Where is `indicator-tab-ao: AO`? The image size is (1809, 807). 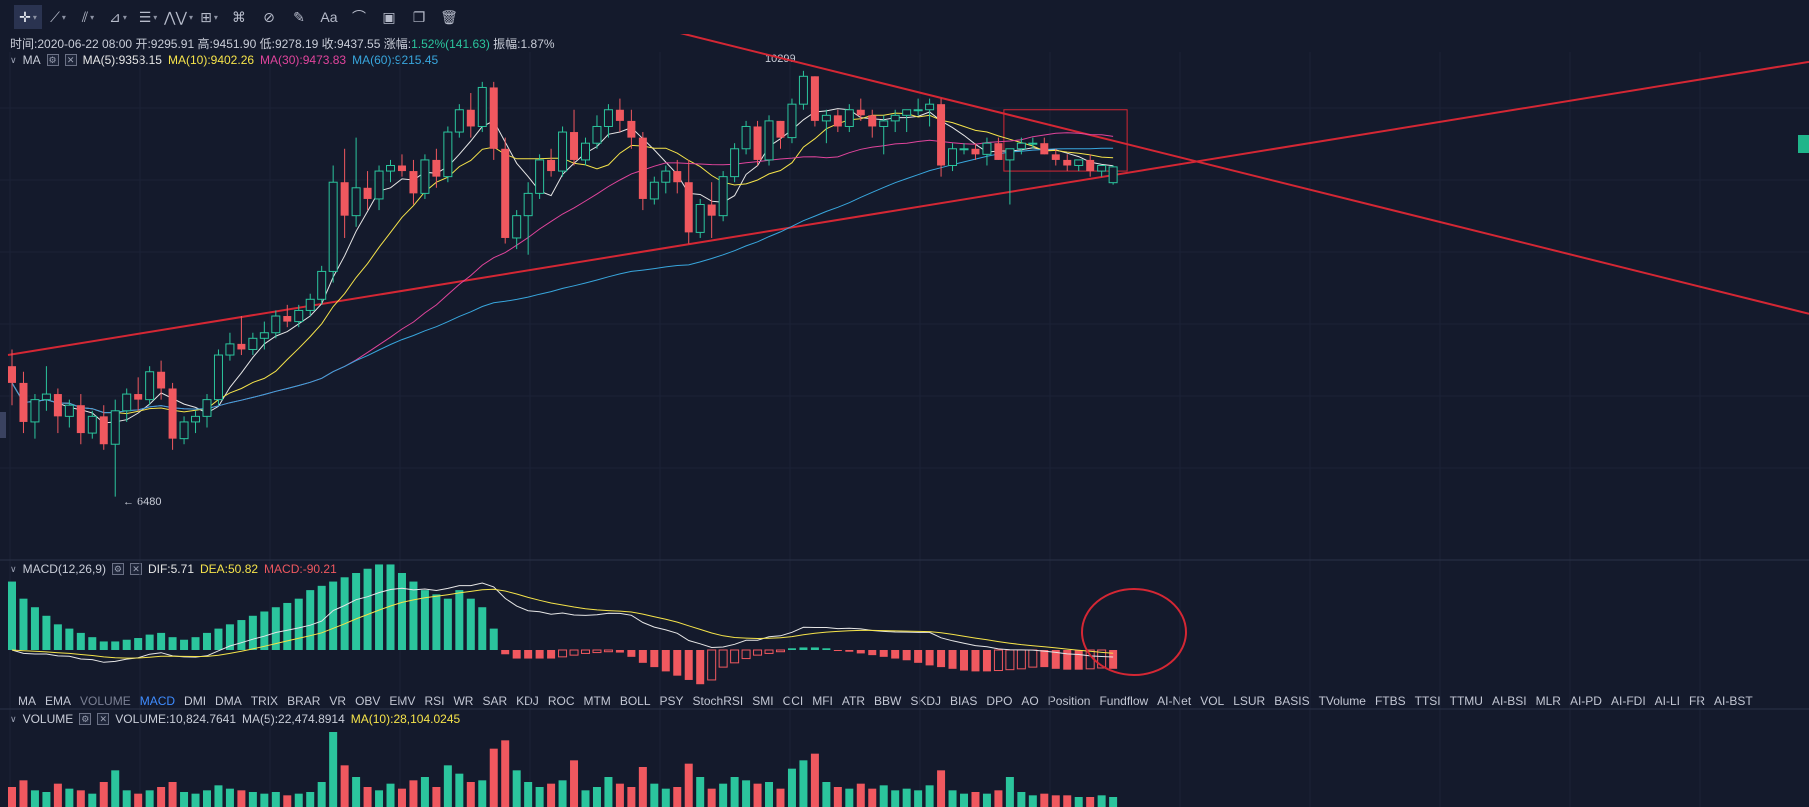
indicator-tab-ao: AO is located at coordinates (1030, 701).